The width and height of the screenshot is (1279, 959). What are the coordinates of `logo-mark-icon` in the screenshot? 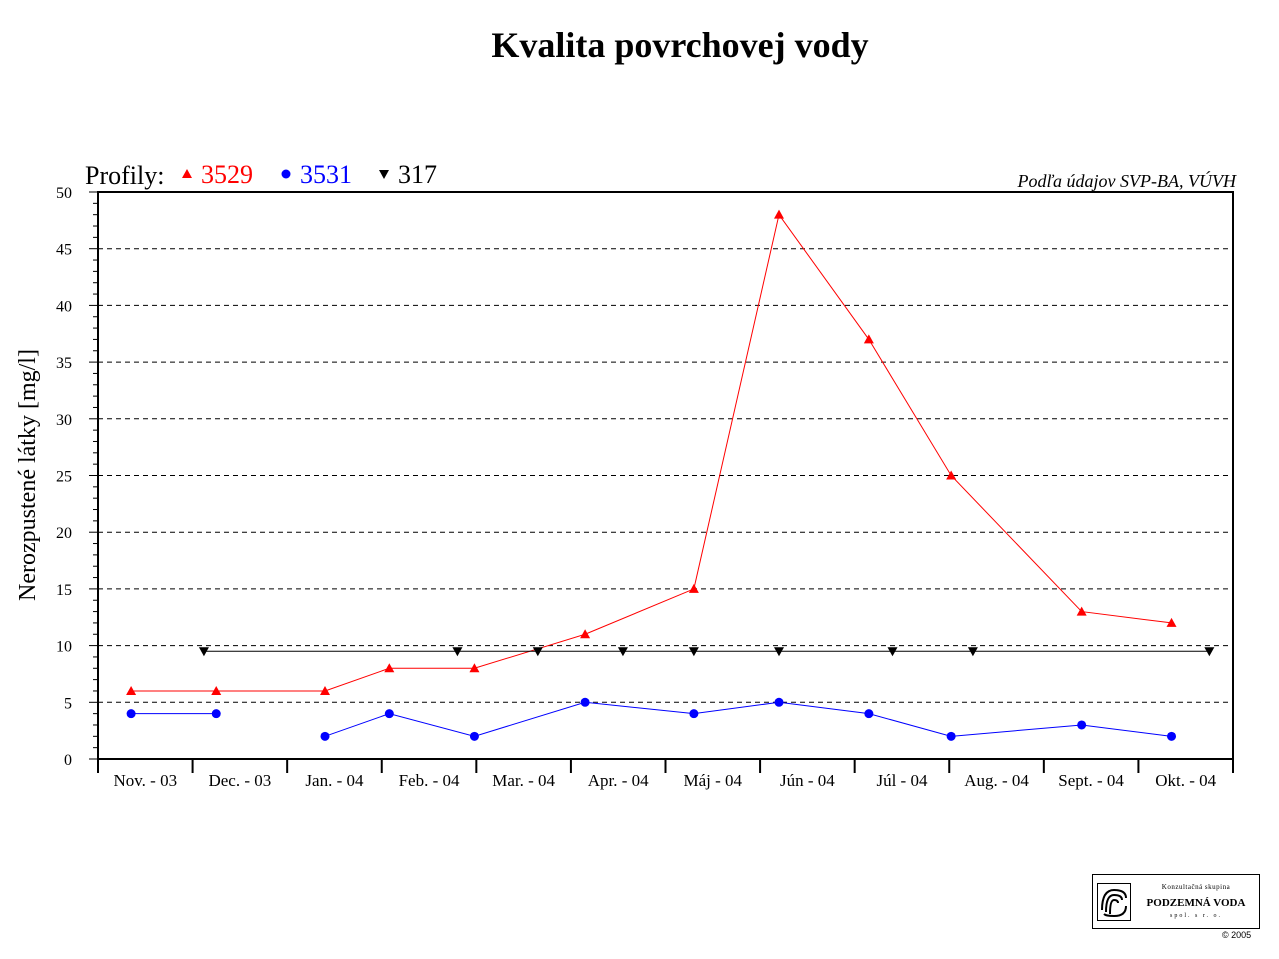 It's located at (1114, 902).